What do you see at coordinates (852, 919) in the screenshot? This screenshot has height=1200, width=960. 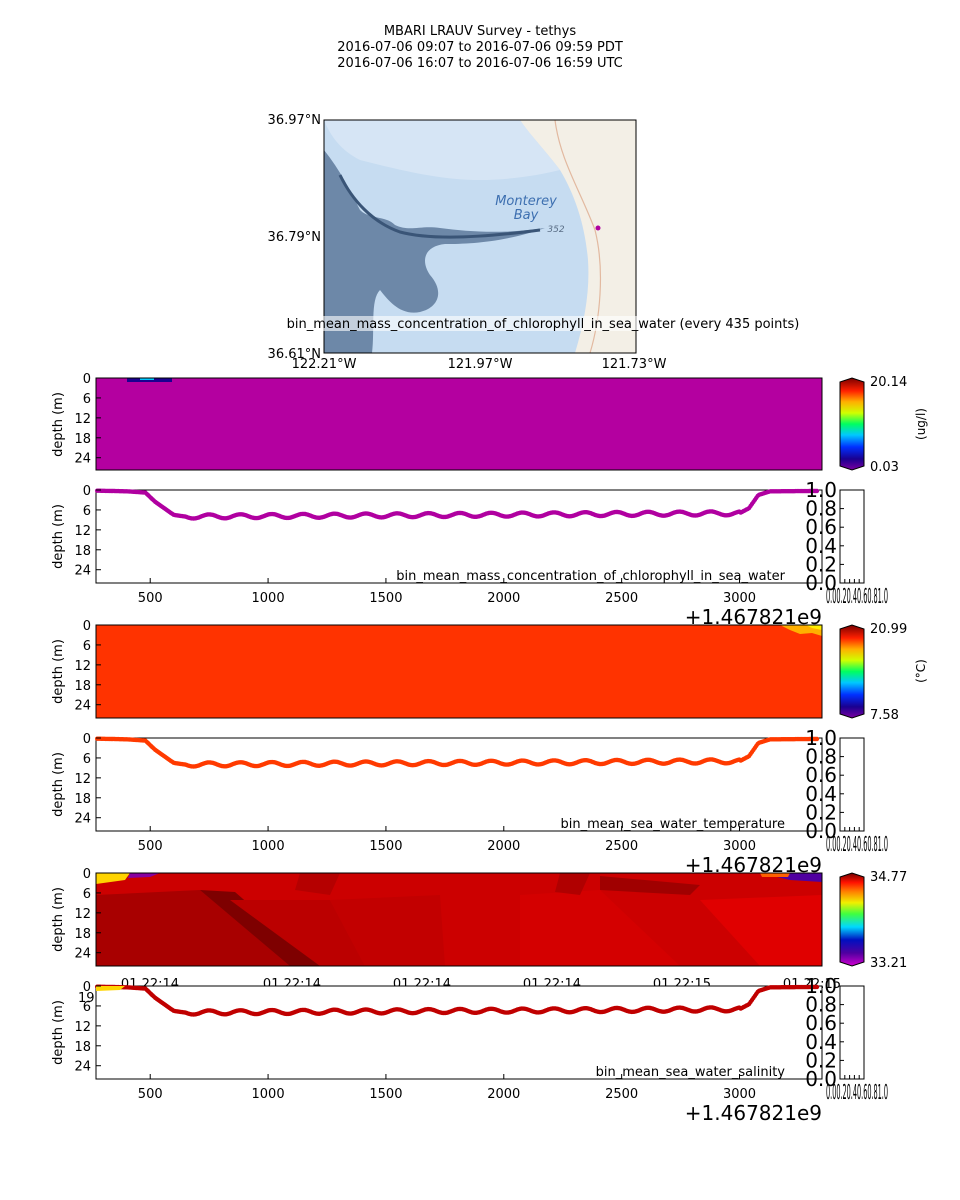 I see `salinity-colorbar-bar` at bounding box center [852, 919].